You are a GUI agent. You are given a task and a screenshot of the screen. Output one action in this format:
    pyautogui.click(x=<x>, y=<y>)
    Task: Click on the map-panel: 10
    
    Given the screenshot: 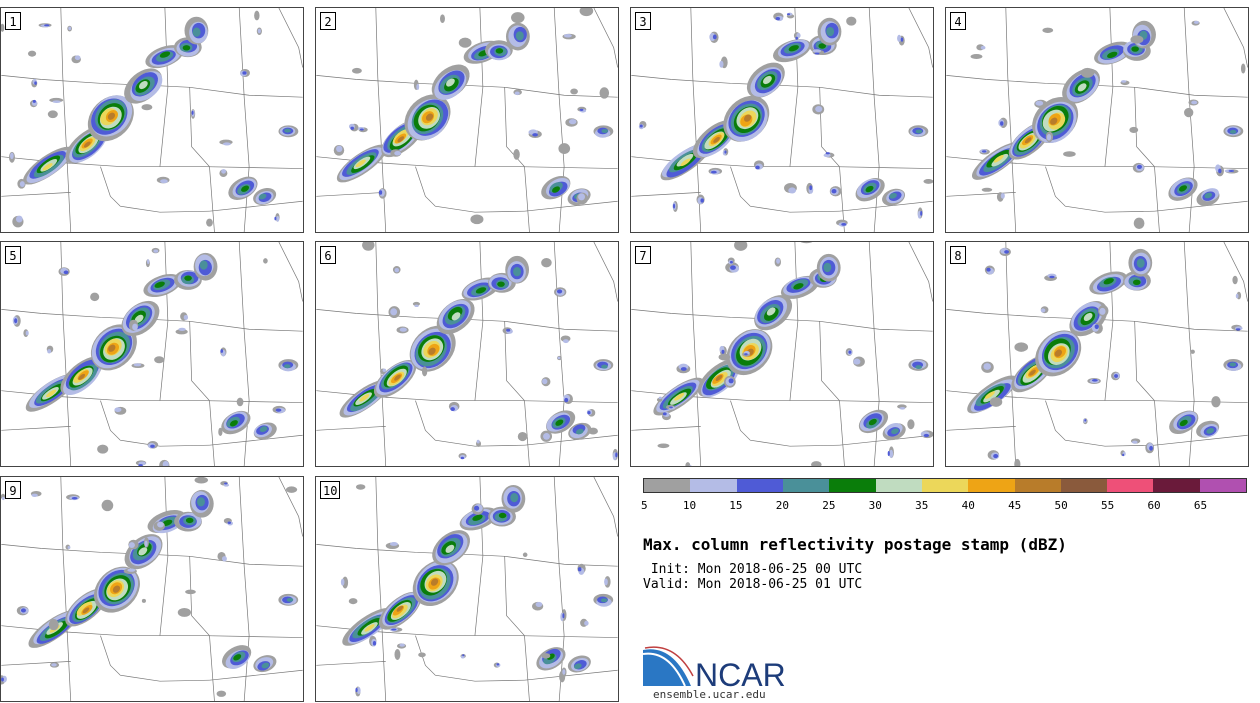 What is the action you would take?
    pyautogui.click(x=467, y=589)
    